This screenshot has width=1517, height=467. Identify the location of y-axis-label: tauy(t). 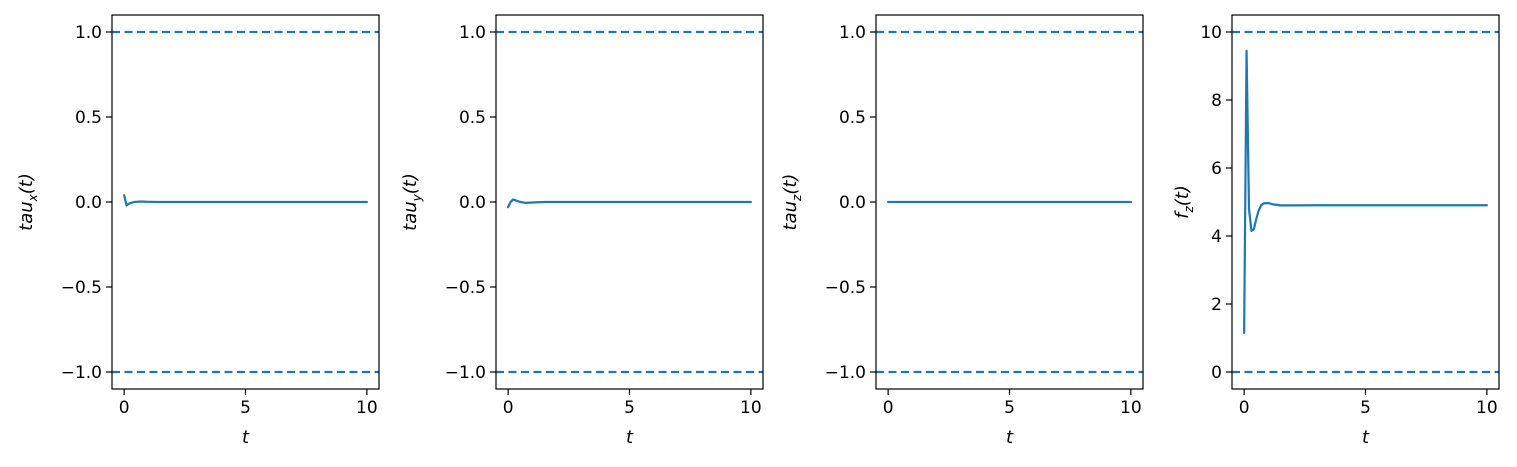
(412, 202).